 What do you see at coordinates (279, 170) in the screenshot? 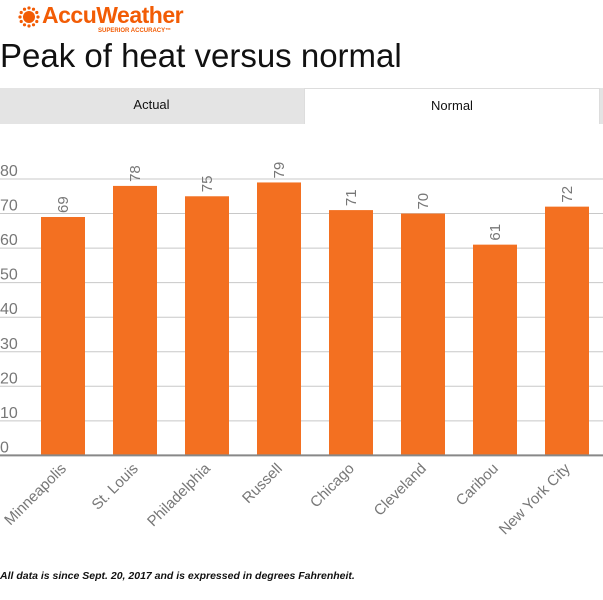
I see `data-label: 79` at bounding box center [279, 170].